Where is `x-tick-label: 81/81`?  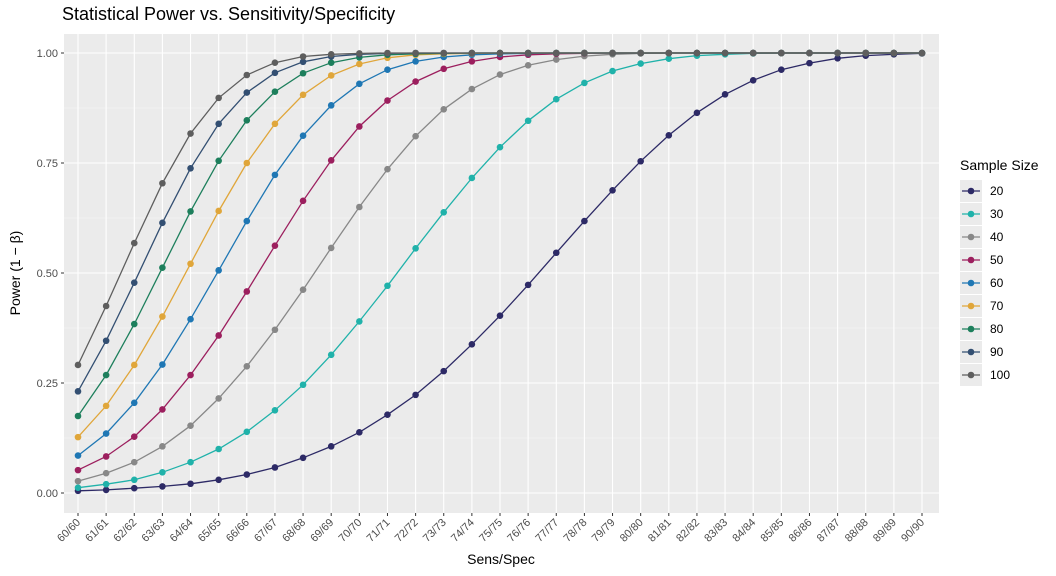
x-tick-label: 81/81 is located at coordinates (660, 531).